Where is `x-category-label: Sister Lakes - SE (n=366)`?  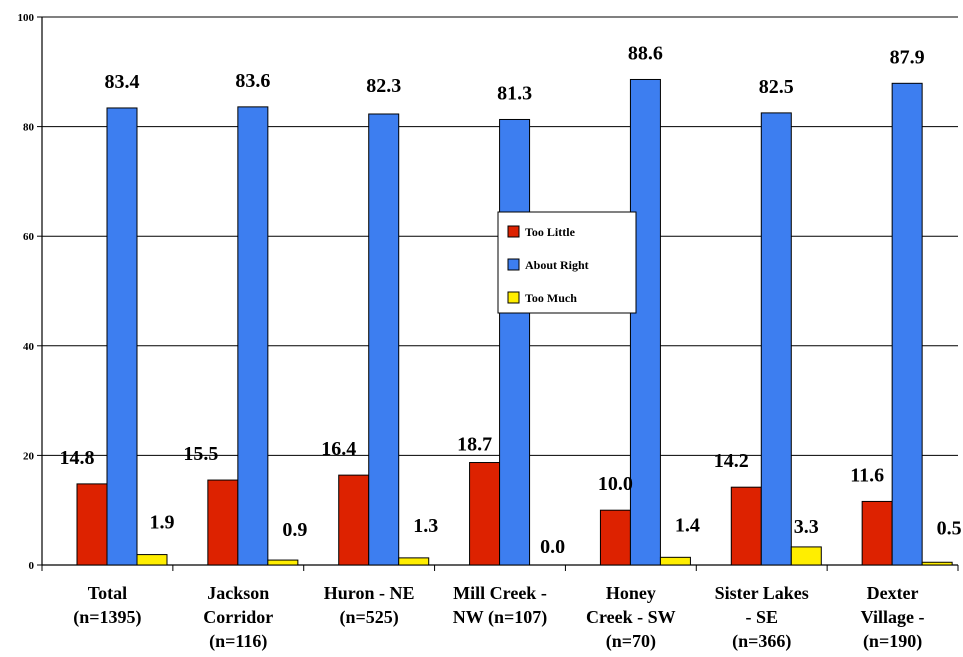 x-category-label: Sister Lakes - SE (n=366) is located at coordinates (762, 617).